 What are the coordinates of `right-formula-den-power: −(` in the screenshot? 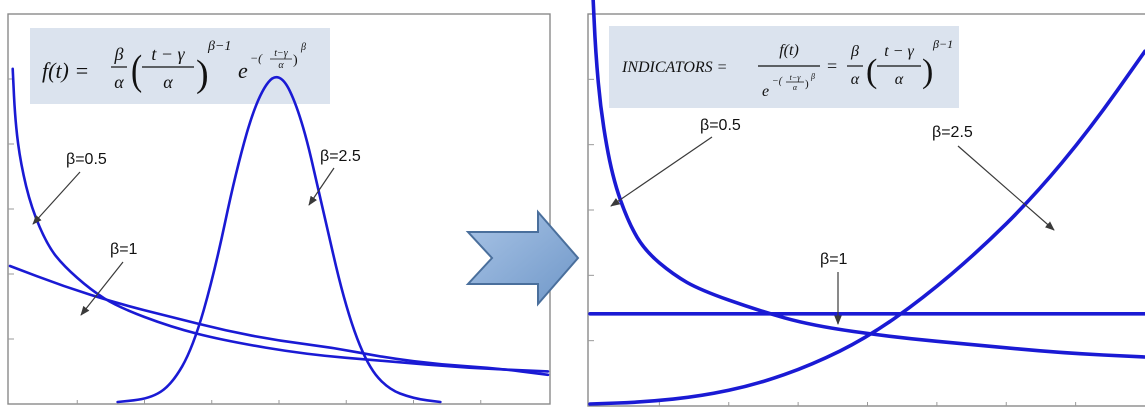 It's located at (777, 81).